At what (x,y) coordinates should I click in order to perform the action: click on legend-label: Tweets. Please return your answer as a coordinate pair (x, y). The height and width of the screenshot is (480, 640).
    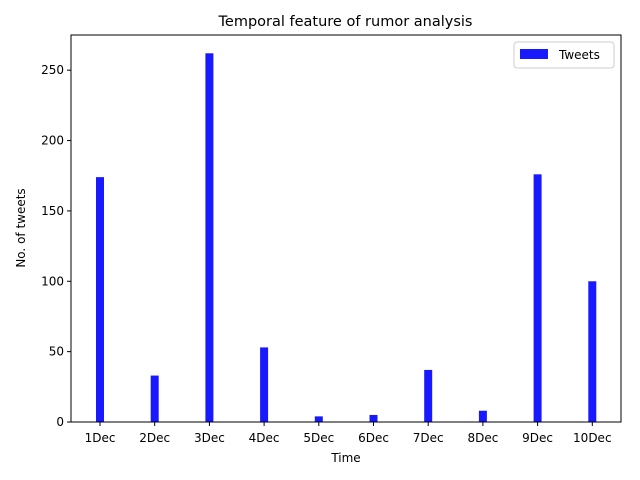
    Looking at the image, I should click on (579, 55).